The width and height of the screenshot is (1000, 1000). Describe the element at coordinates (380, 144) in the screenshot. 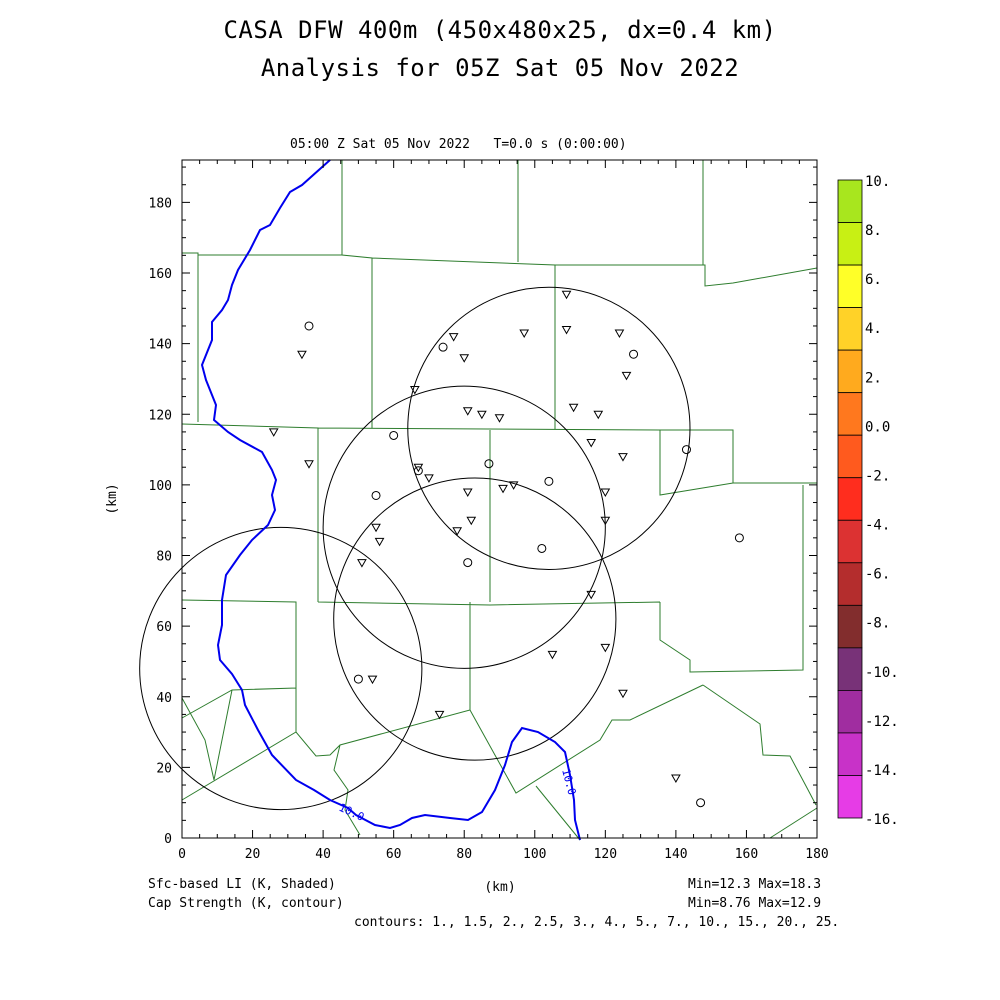

I see `time-text: 05:00 Z Sat 05 Nov 2022` at that location.